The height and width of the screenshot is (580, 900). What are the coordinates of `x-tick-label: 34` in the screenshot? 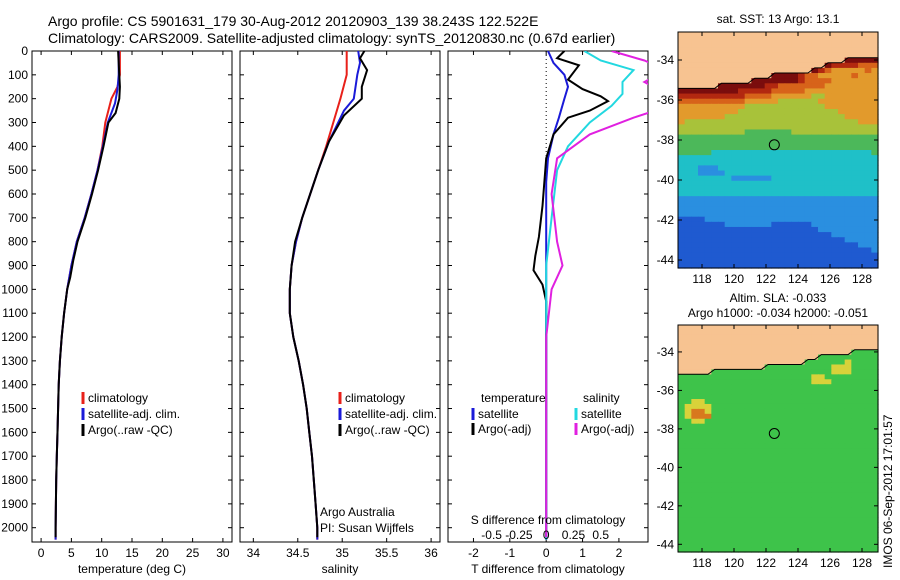 It's located at (254, 553).